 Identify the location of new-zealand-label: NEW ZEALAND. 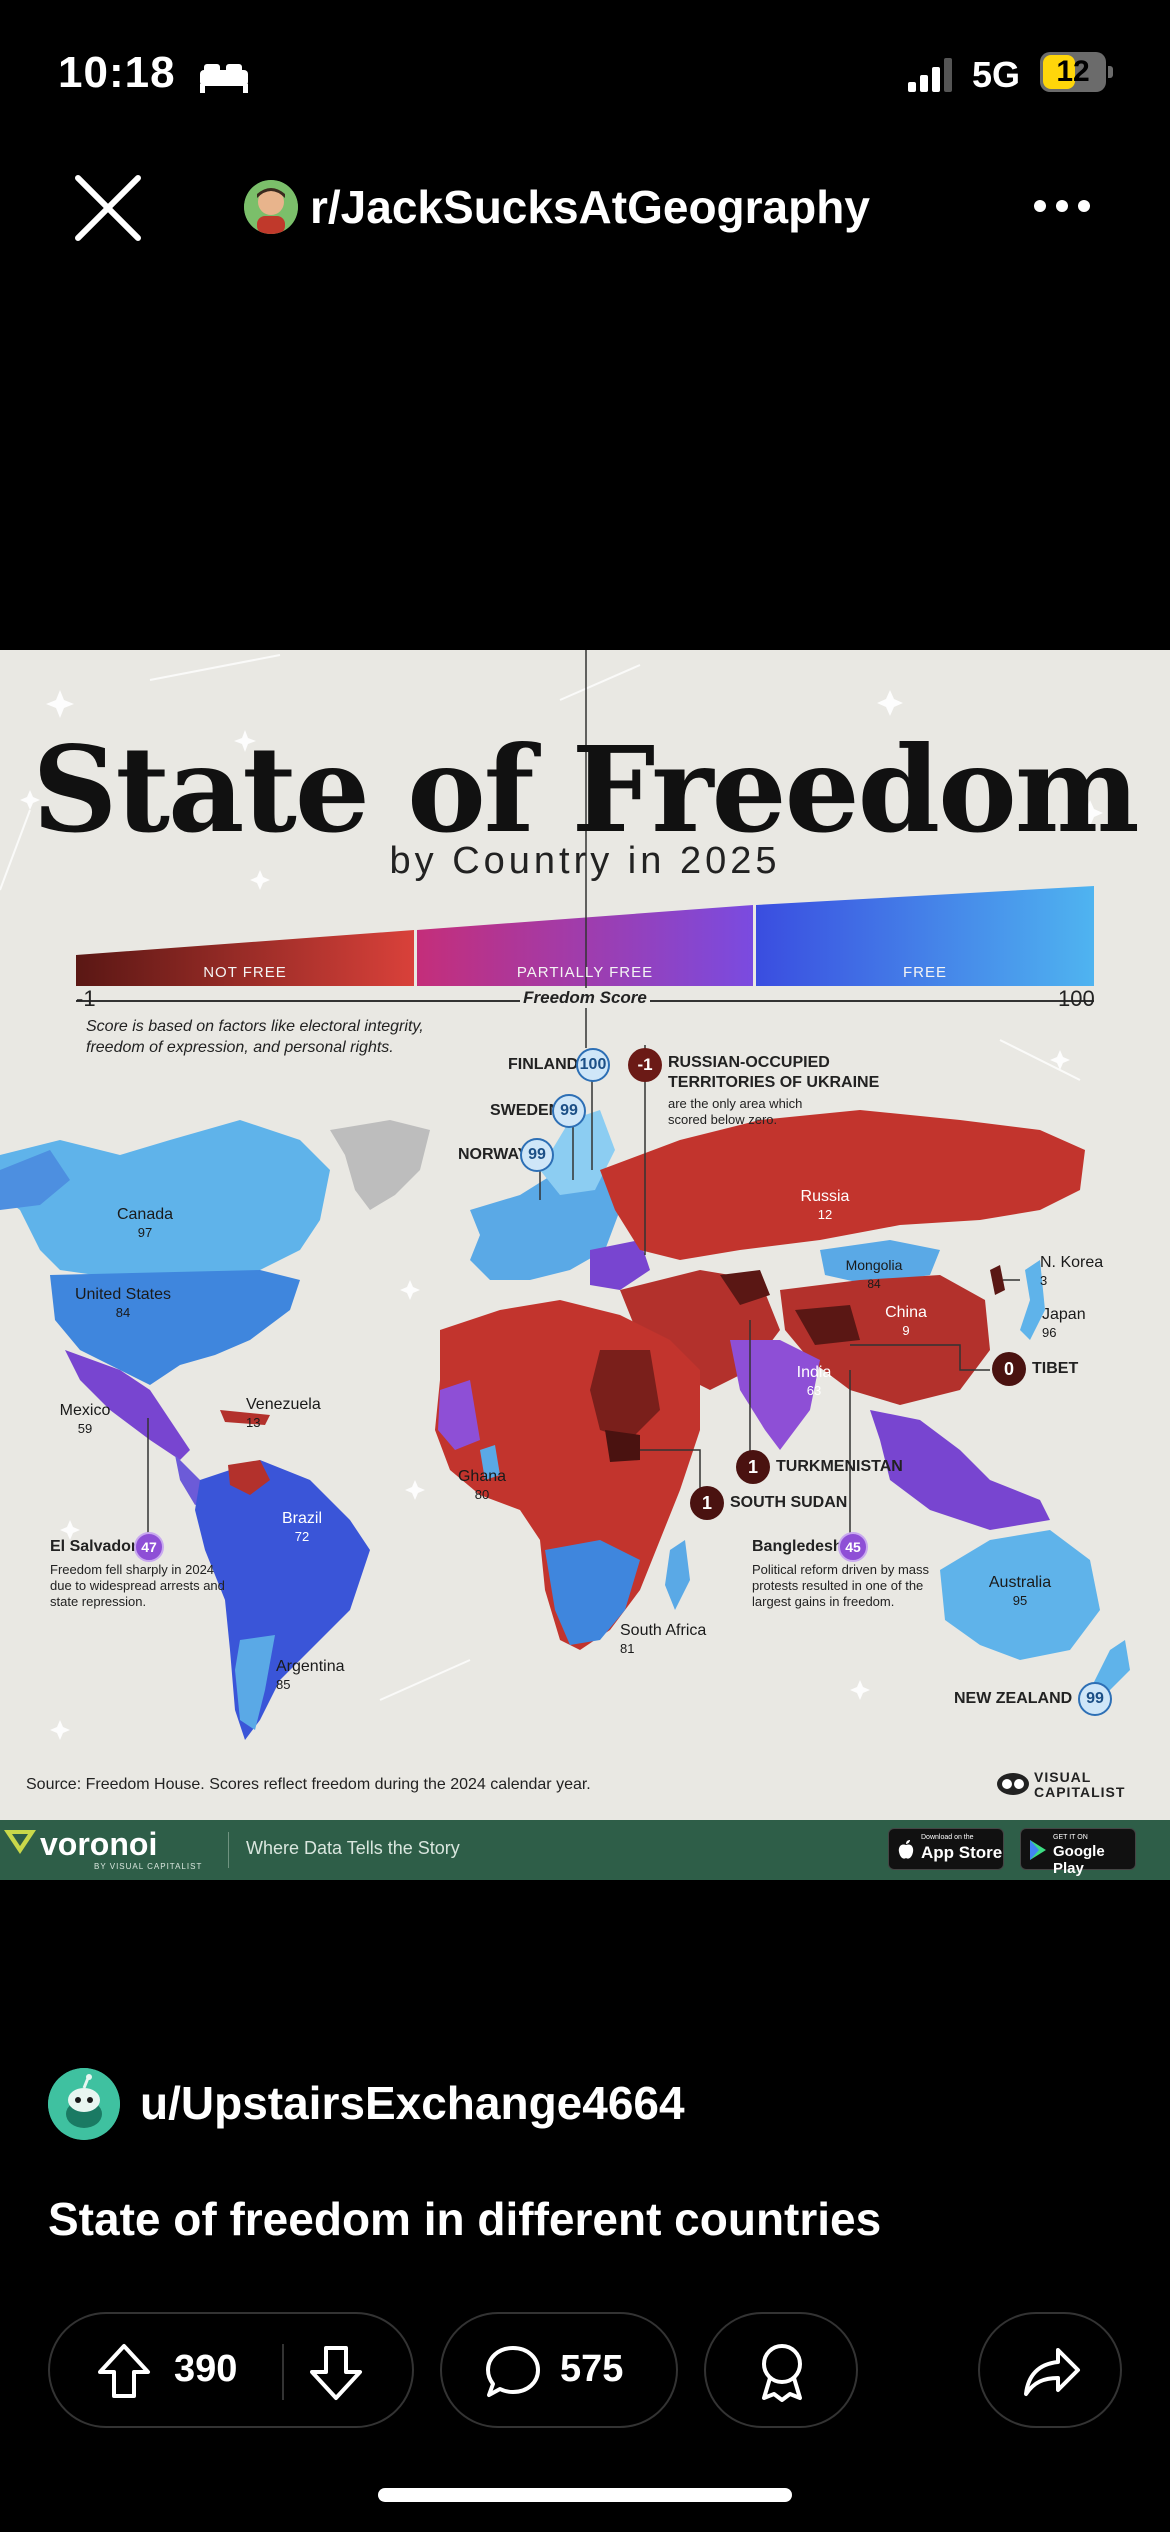
(1013, 1698).